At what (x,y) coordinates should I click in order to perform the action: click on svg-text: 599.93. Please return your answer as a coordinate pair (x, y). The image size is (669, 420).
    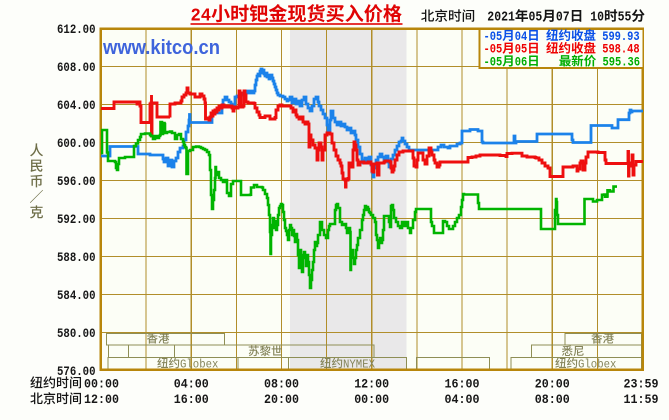
    Looking at the image, I should click on (621, 37).